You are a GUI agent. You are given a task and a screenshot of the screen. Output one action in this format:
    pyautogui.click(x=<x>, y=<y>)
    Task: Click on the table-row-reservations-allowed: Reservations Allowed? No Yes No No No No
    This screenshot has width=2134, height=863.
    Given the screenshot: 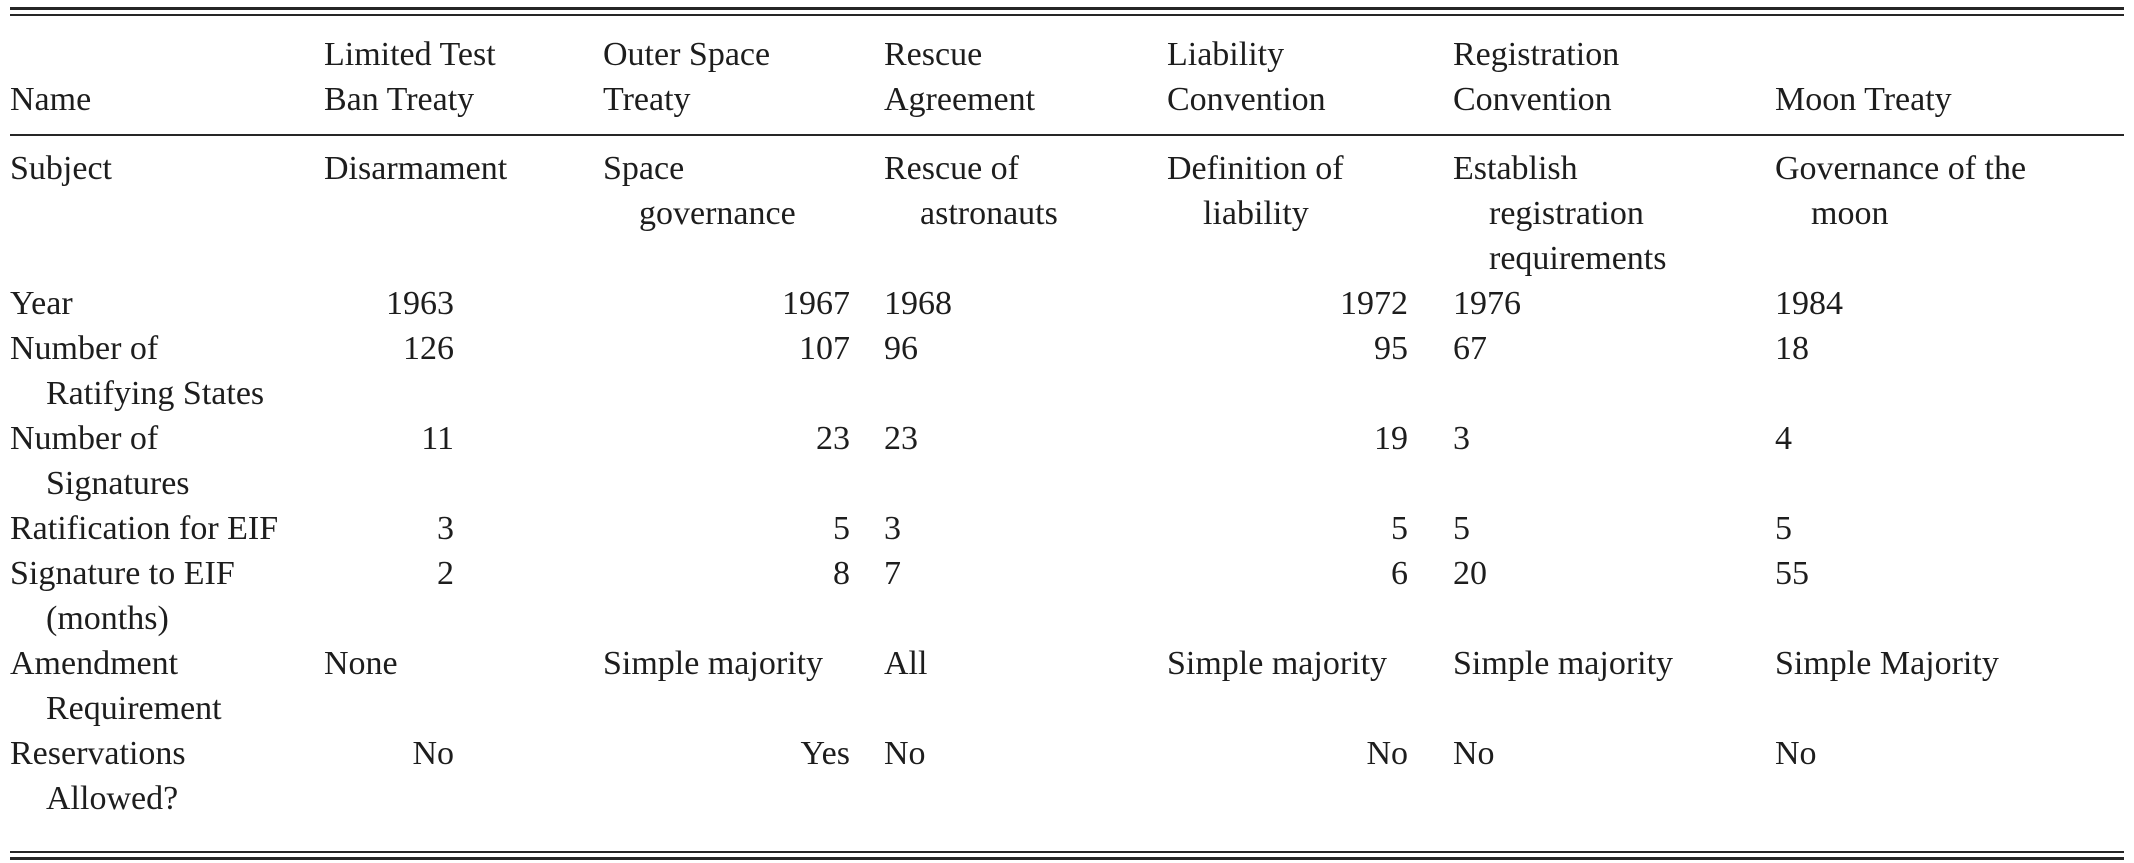 What is the action you would take?
    pyautogui.click(x=1067, y=776)
    